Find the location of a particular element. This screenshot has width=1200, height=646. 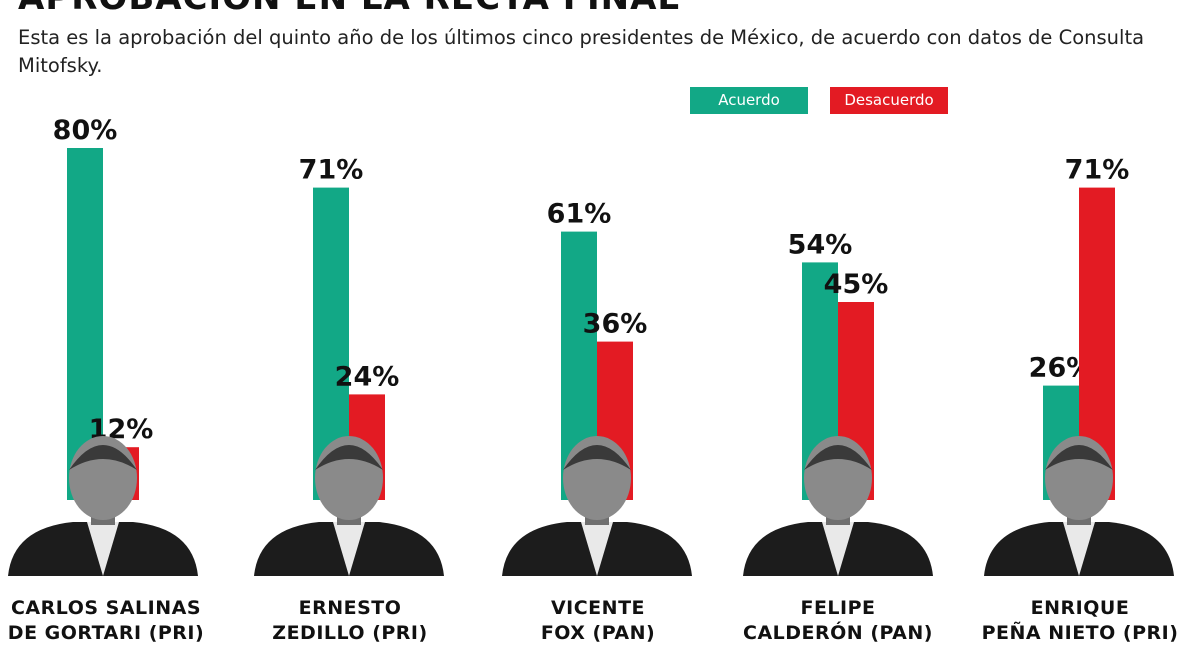

legend-acuerdo: Acuerdo is located at coordinates (749, 100).